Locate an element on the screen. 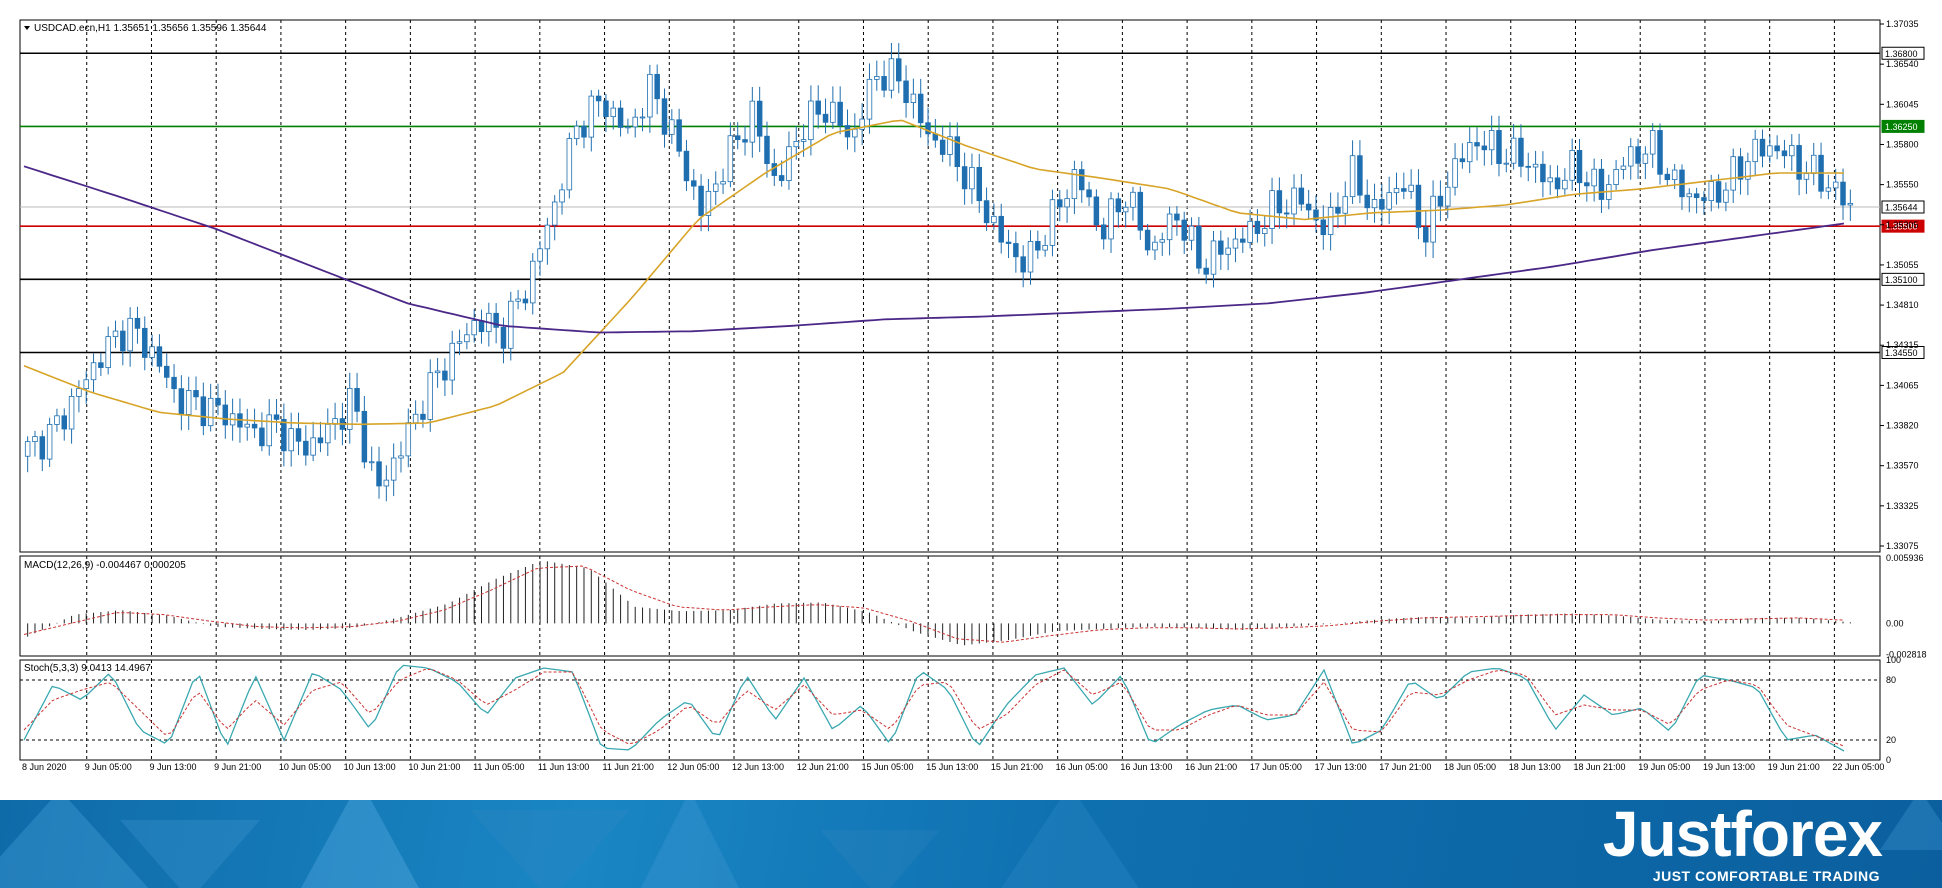 This screenshot has width=1942, height=888. x-tick-label: 16 Jun 05:00 is located at coordinates (1082, 767).